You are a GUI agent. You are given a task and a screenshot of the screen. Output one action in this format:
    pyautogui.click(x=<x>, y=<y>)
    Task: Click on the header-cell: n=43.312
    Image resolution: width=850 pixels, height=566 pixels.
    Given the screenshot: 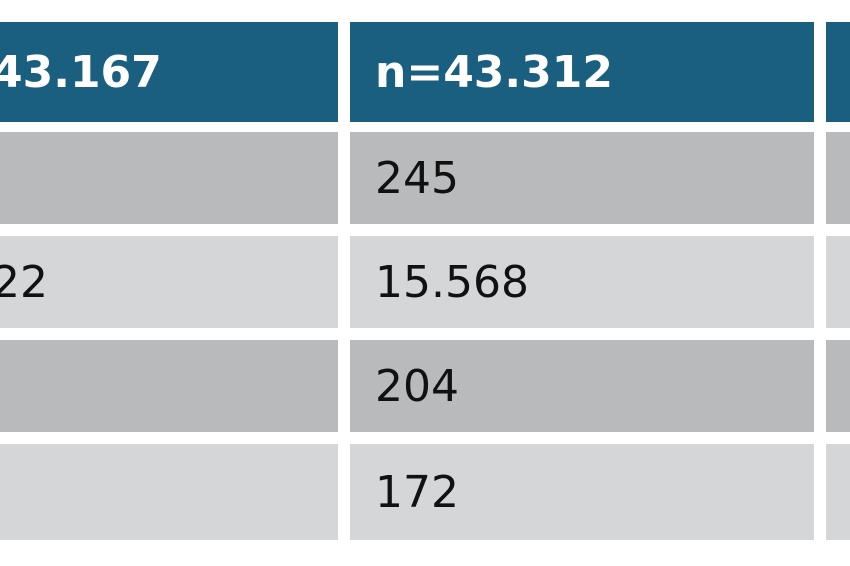 What is the action you would take?
    pyautogui.click(x=582, y=72)
    